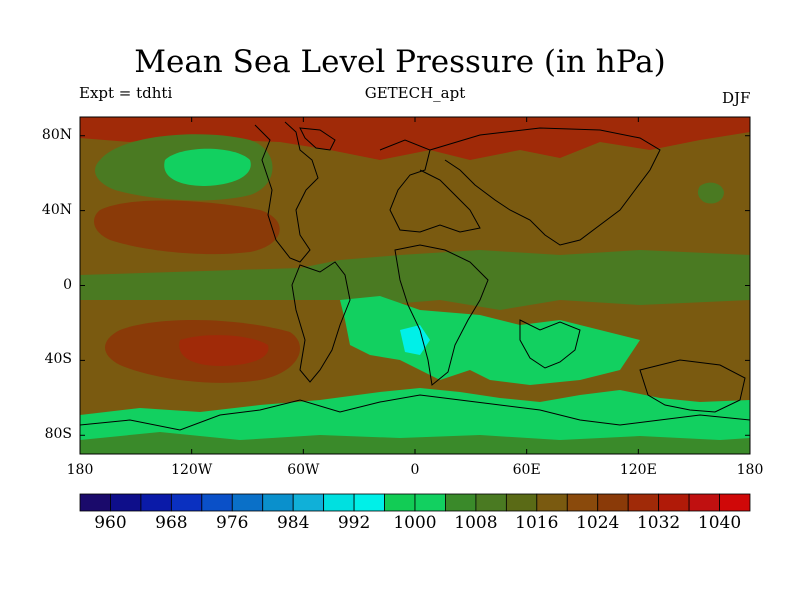 The width and height of the screenshot is (800, 600). I want to click on lon-tick-label: 120E, so click(638, 470).